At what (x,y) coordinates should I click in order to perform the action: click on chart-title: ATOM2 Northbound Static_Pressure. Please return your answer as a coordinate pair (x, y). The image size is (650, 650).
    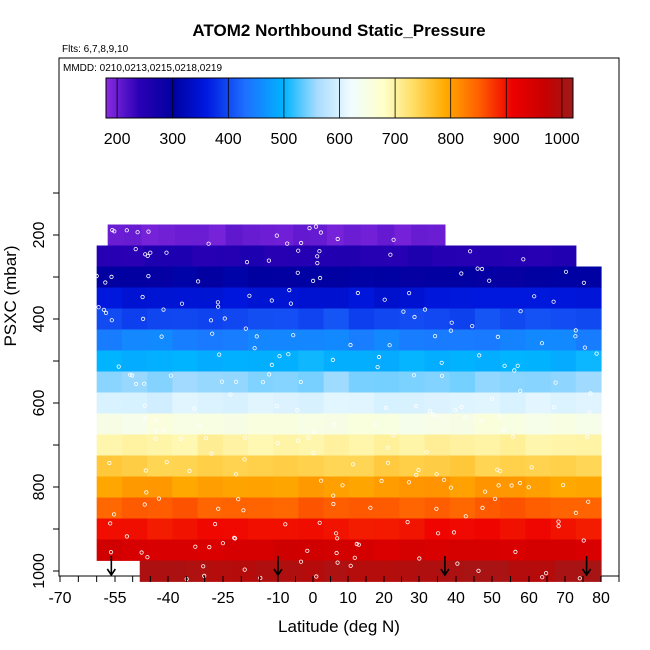
    Looking at the image, I should click on (338, 30).